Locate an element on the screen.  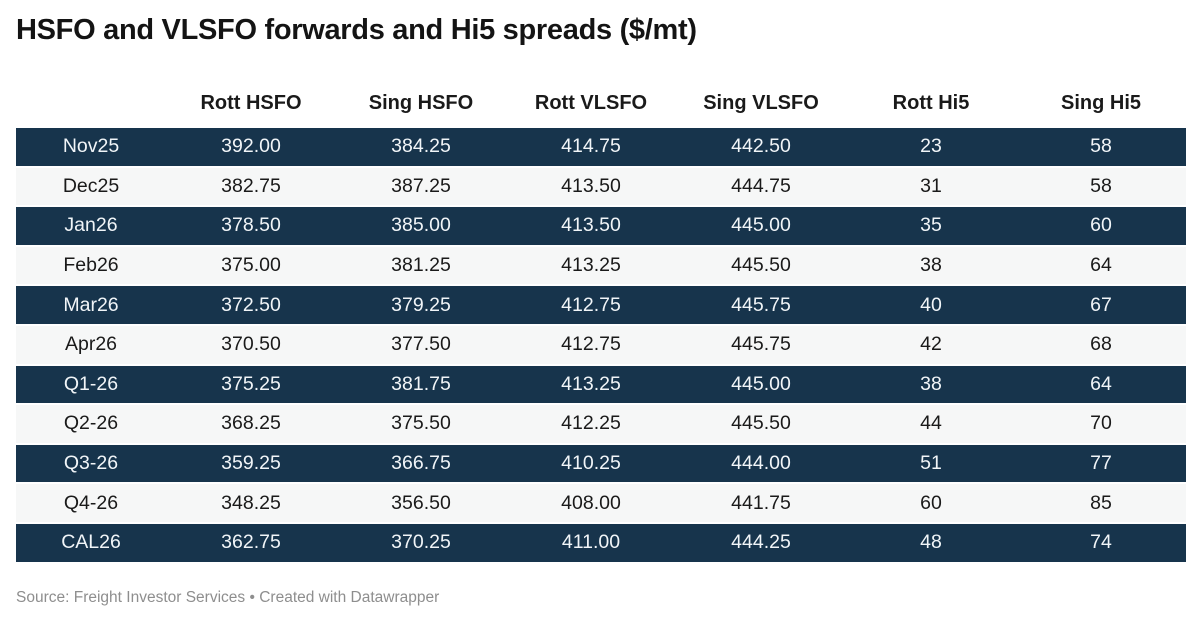
cell-value: 382.75 is located at coordinates (251, 185).